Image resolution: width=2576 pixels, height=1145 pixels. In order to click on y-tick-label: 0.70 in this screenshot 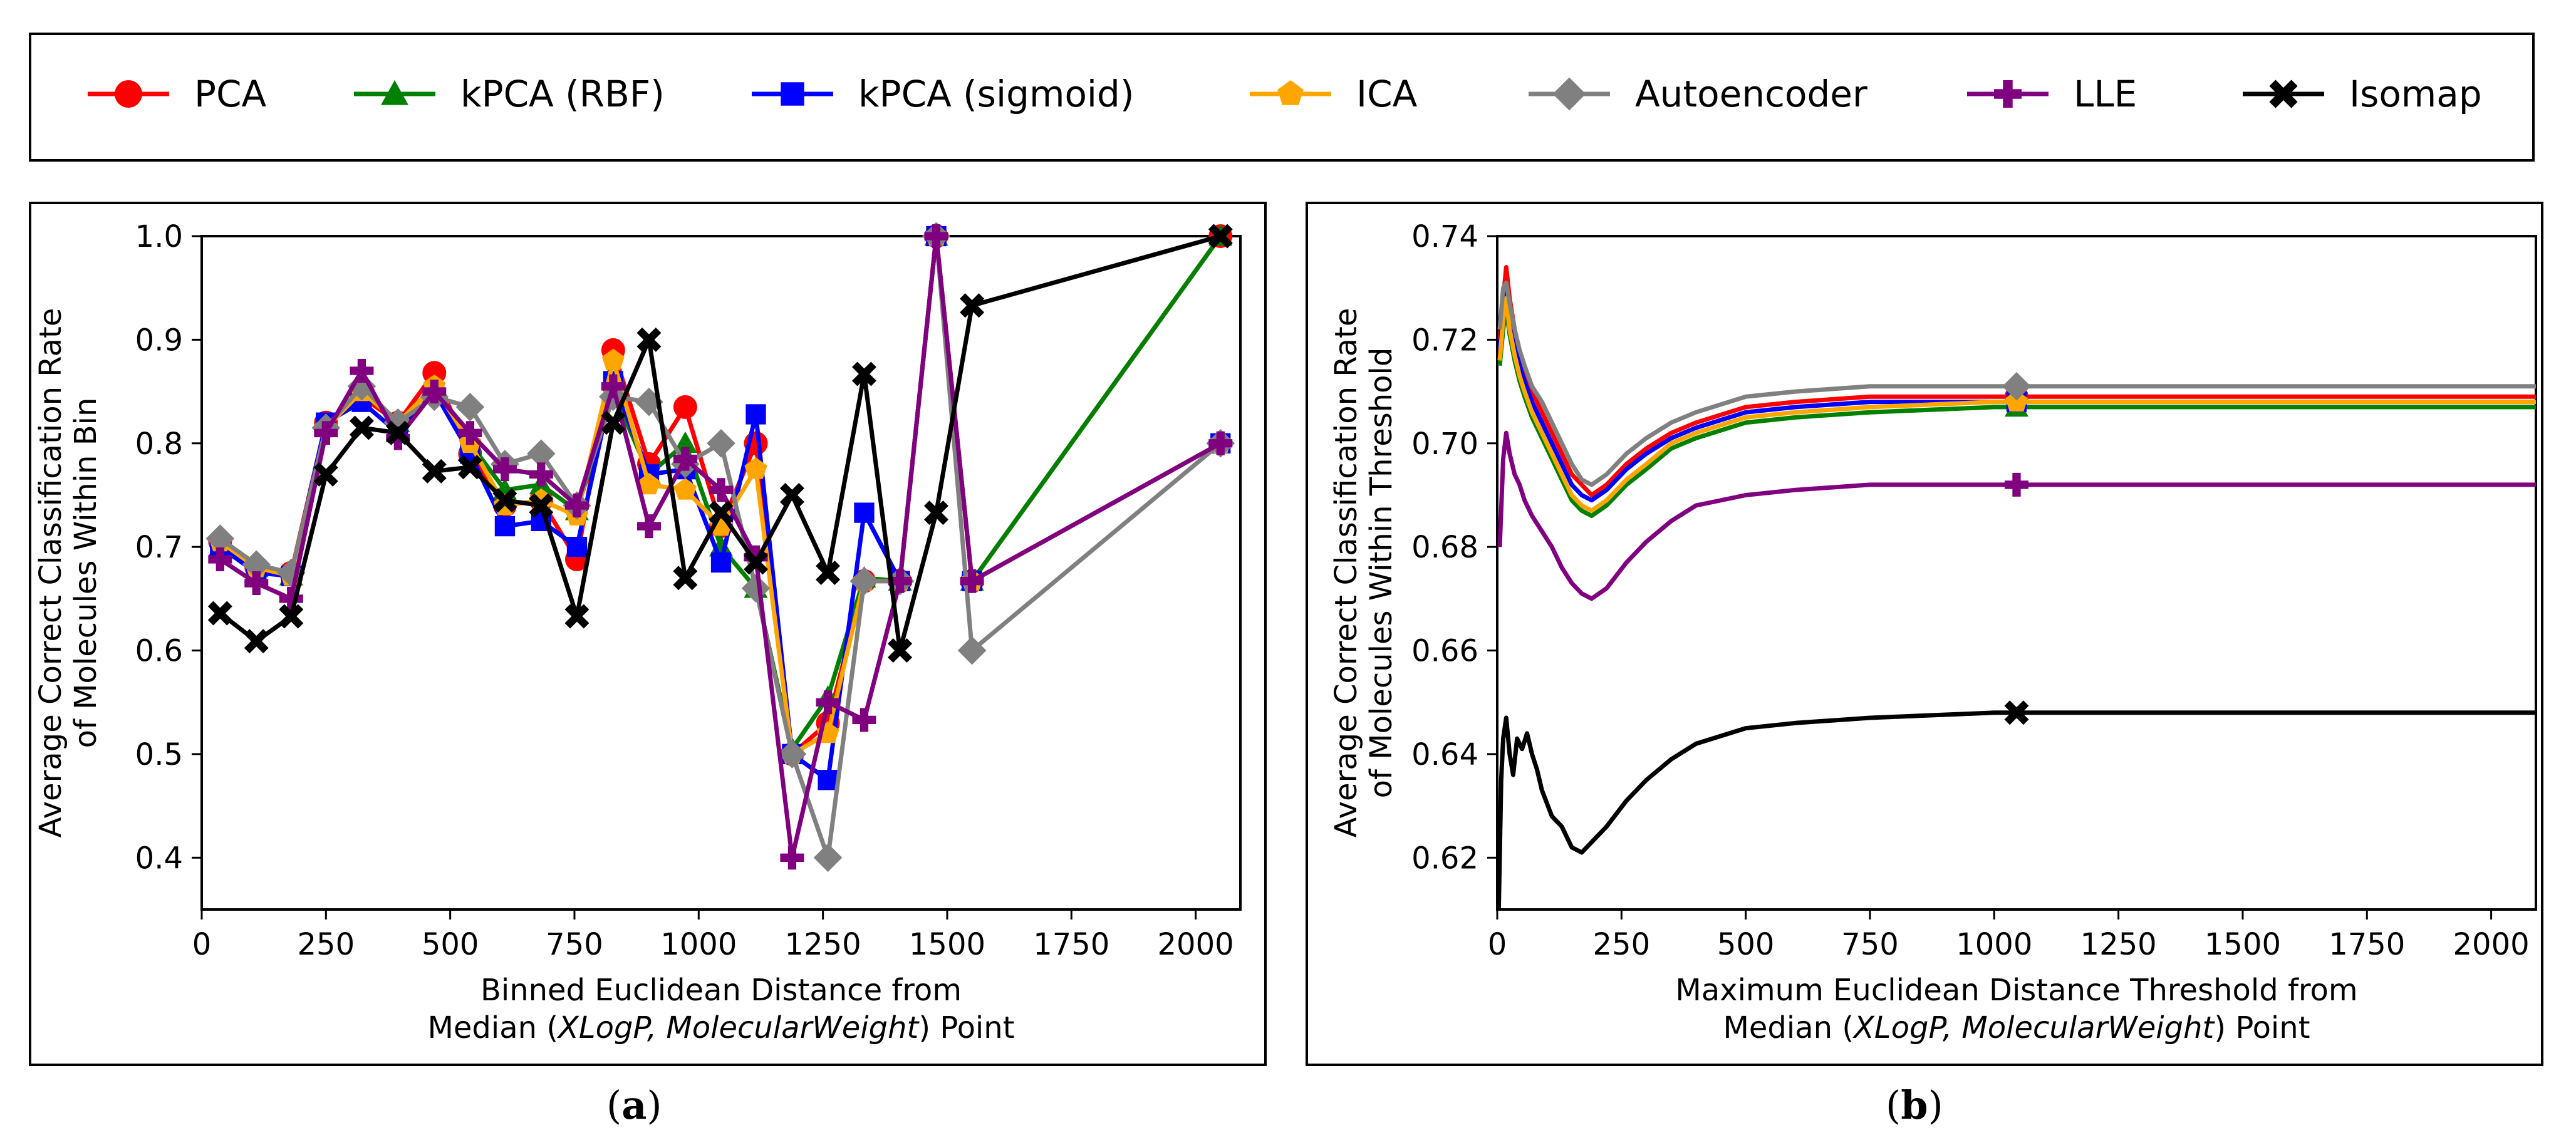, I will do `click(1444, 444)`.